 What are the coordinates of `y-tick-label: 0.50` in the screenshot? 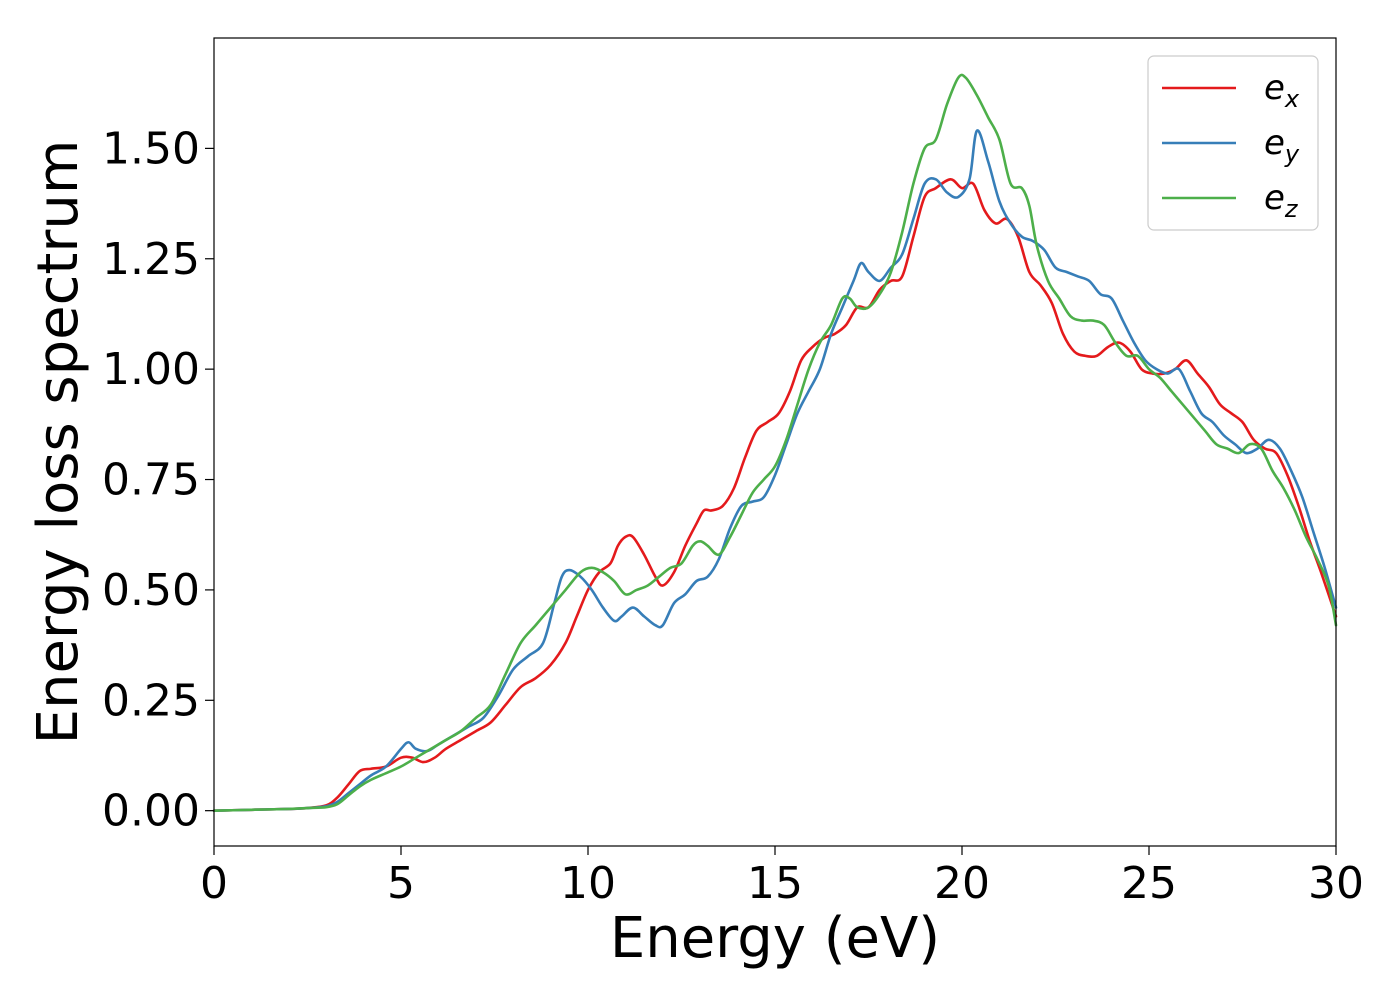 It's located at (151, 590).